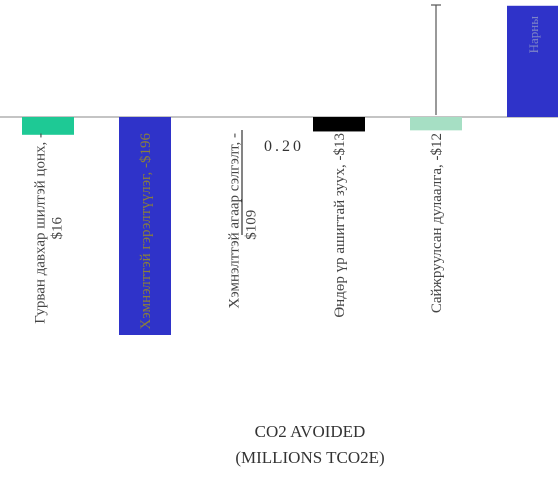  I want to click on x-axis-title-line1: CO2 AVOIDED, so click(310, 431).